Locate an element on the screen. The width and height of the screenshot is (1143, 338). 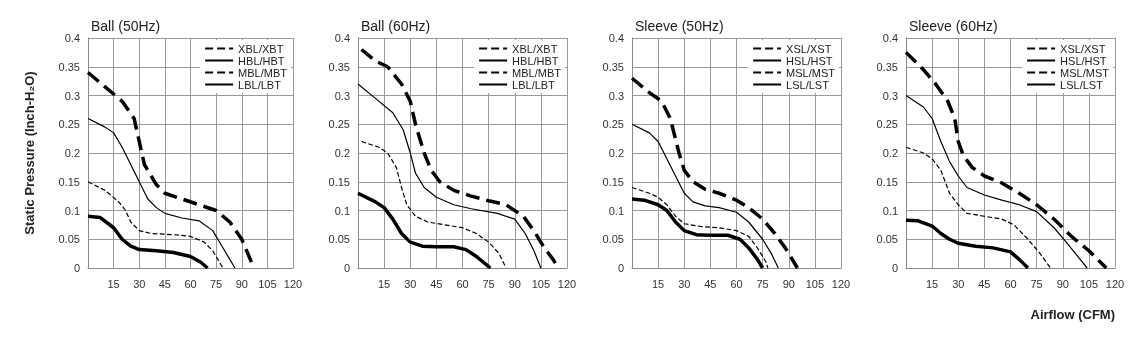
chart-title: Sleeve (50Hz) is located at coordinates (679, 26).